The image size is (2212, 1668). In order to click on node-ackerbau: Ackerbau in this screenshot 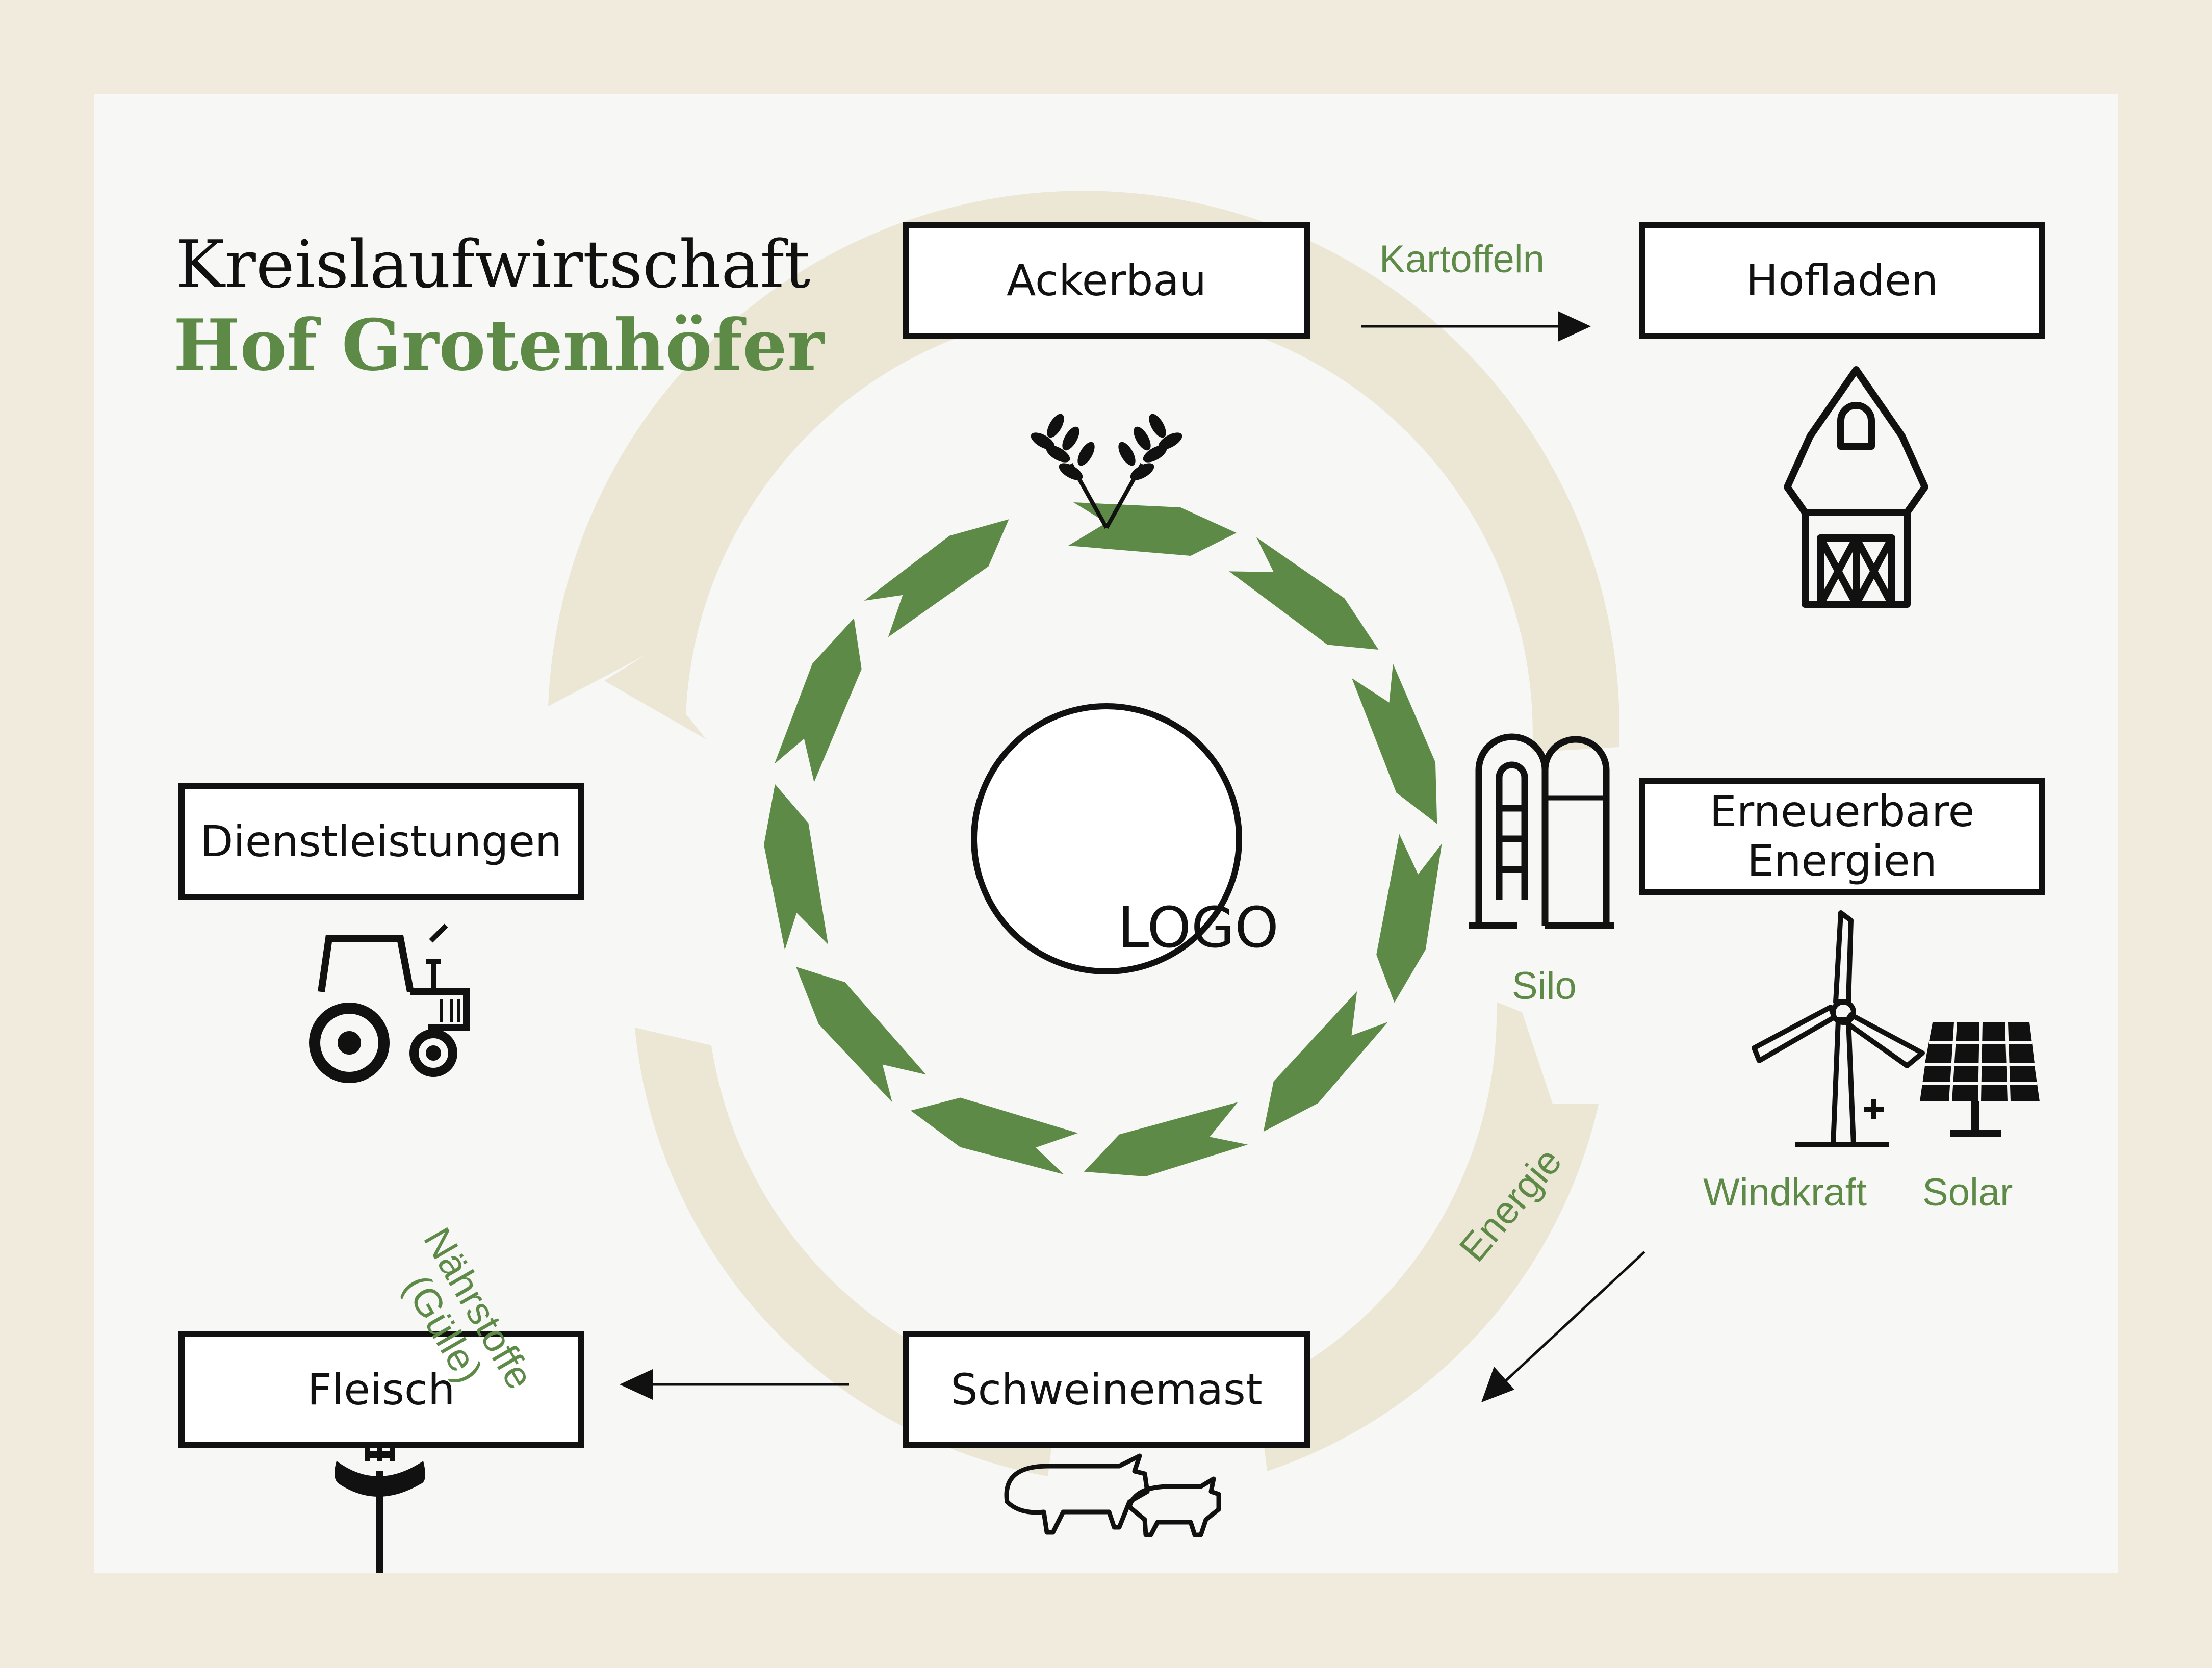, I will do `click(1106, 280)`.